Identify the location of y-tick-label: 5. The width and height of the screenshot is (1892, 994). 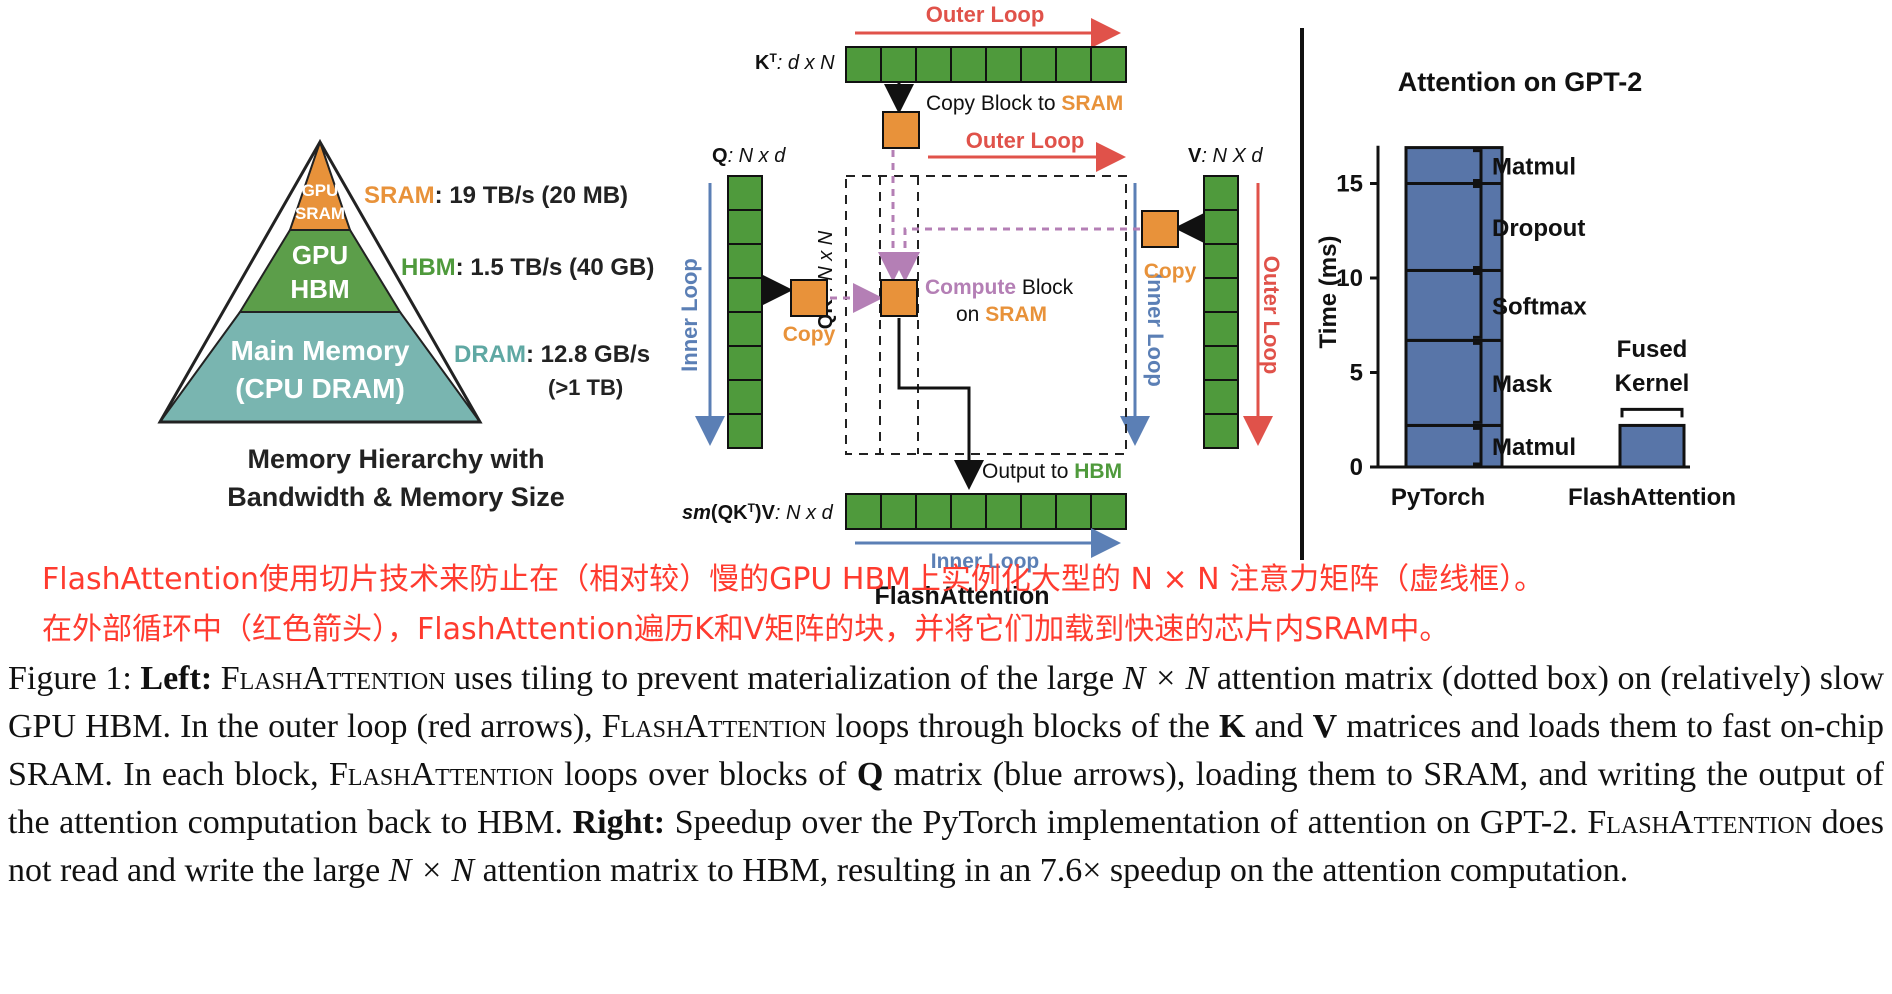
(1356, 373).